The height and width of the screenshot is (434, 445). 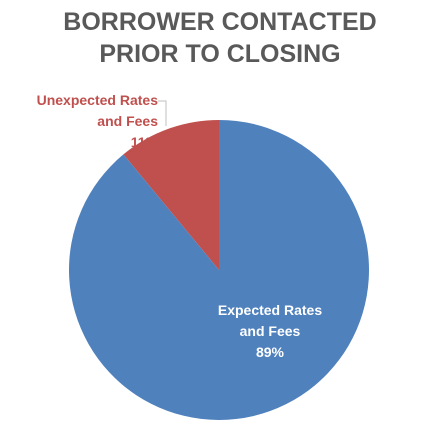 I want to click on category-label: Unexpected Rates and Fees, so click(x=97, y=110).